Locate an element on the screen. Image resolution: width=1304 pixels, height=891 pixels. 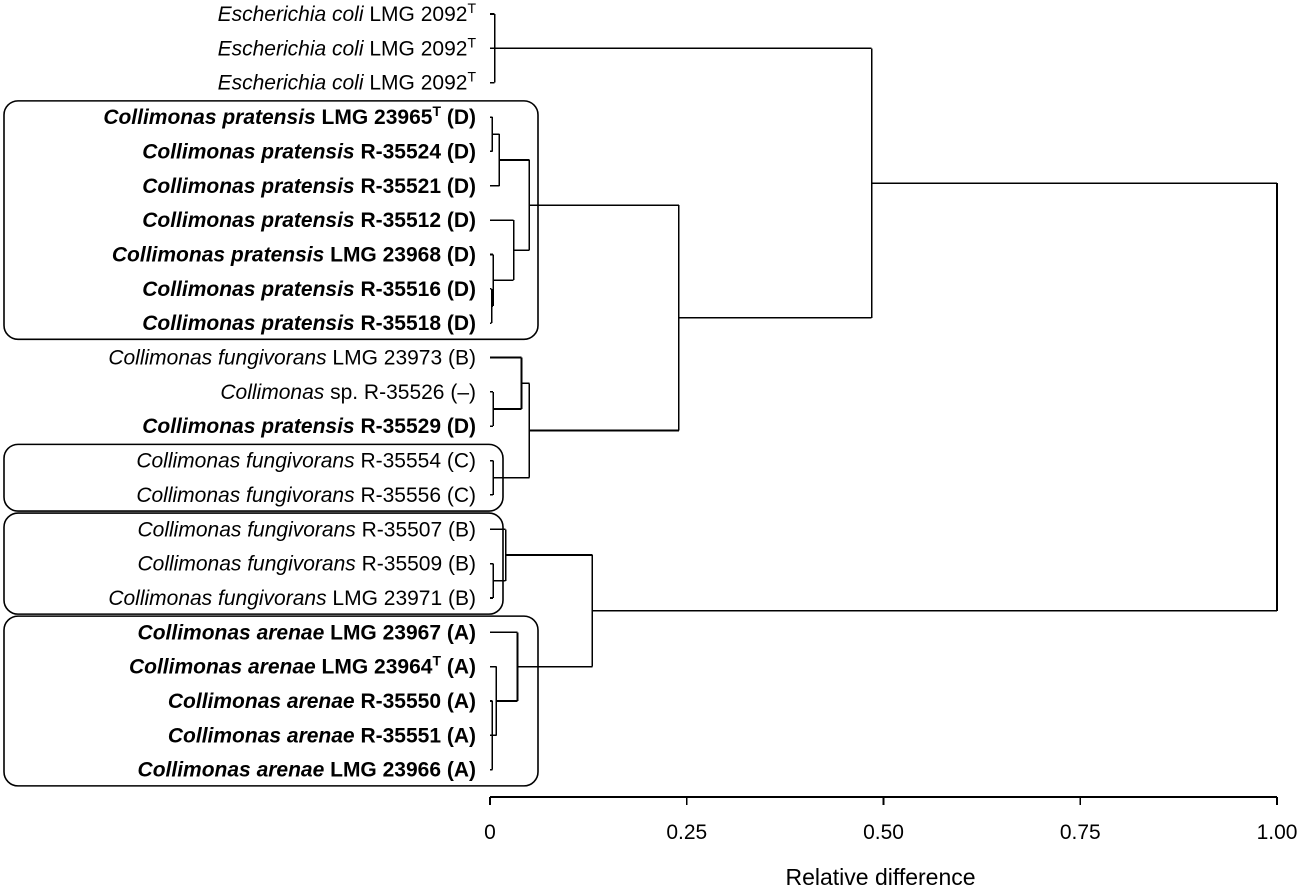
leaf-label: Collimonas sp. R-35526 (–) is located at coordinates (348, 392).